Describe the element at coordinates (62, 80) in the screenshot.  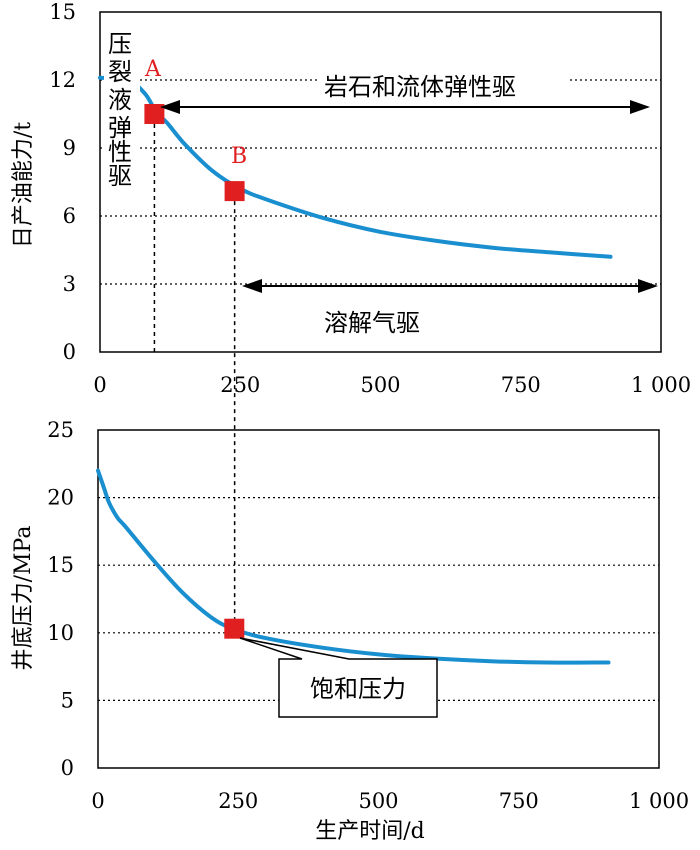
I see `top-y-tick-label: 12` at that location.